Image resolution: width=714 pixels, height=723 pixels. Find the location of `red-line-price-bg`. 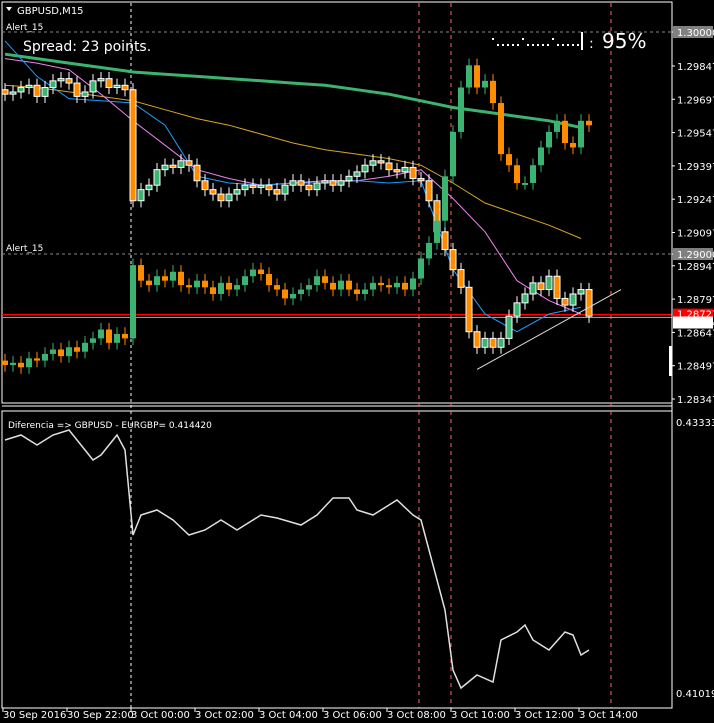

red-line-price-bg is located at coordinates (693, 313).